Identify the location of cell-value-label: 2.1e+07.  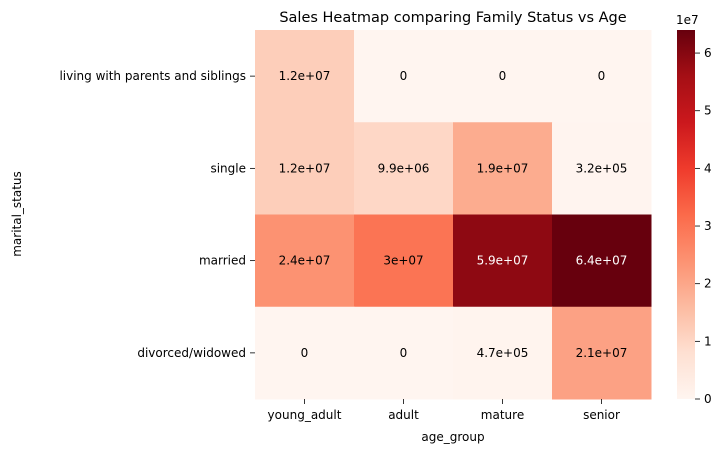
(602, 353).